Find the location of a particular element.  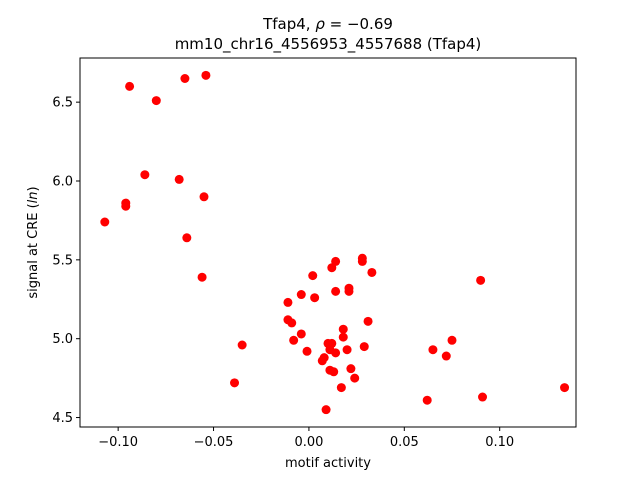

x-tick-label: 0.00 is located at coordinates (308, 442).